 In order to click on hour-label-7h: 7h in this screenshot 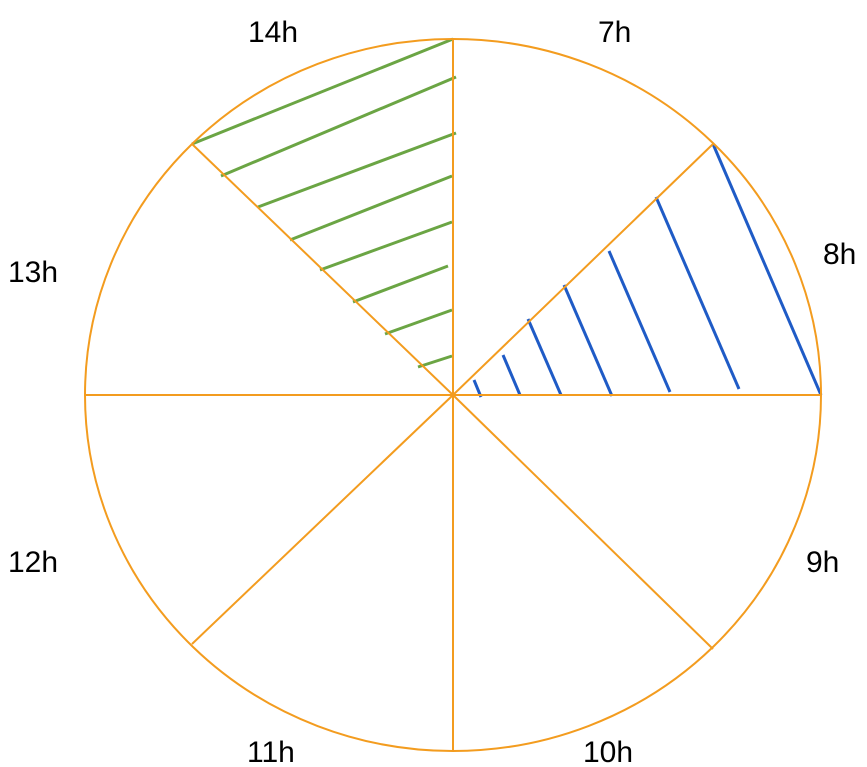, I will do `click(614, 32)`.